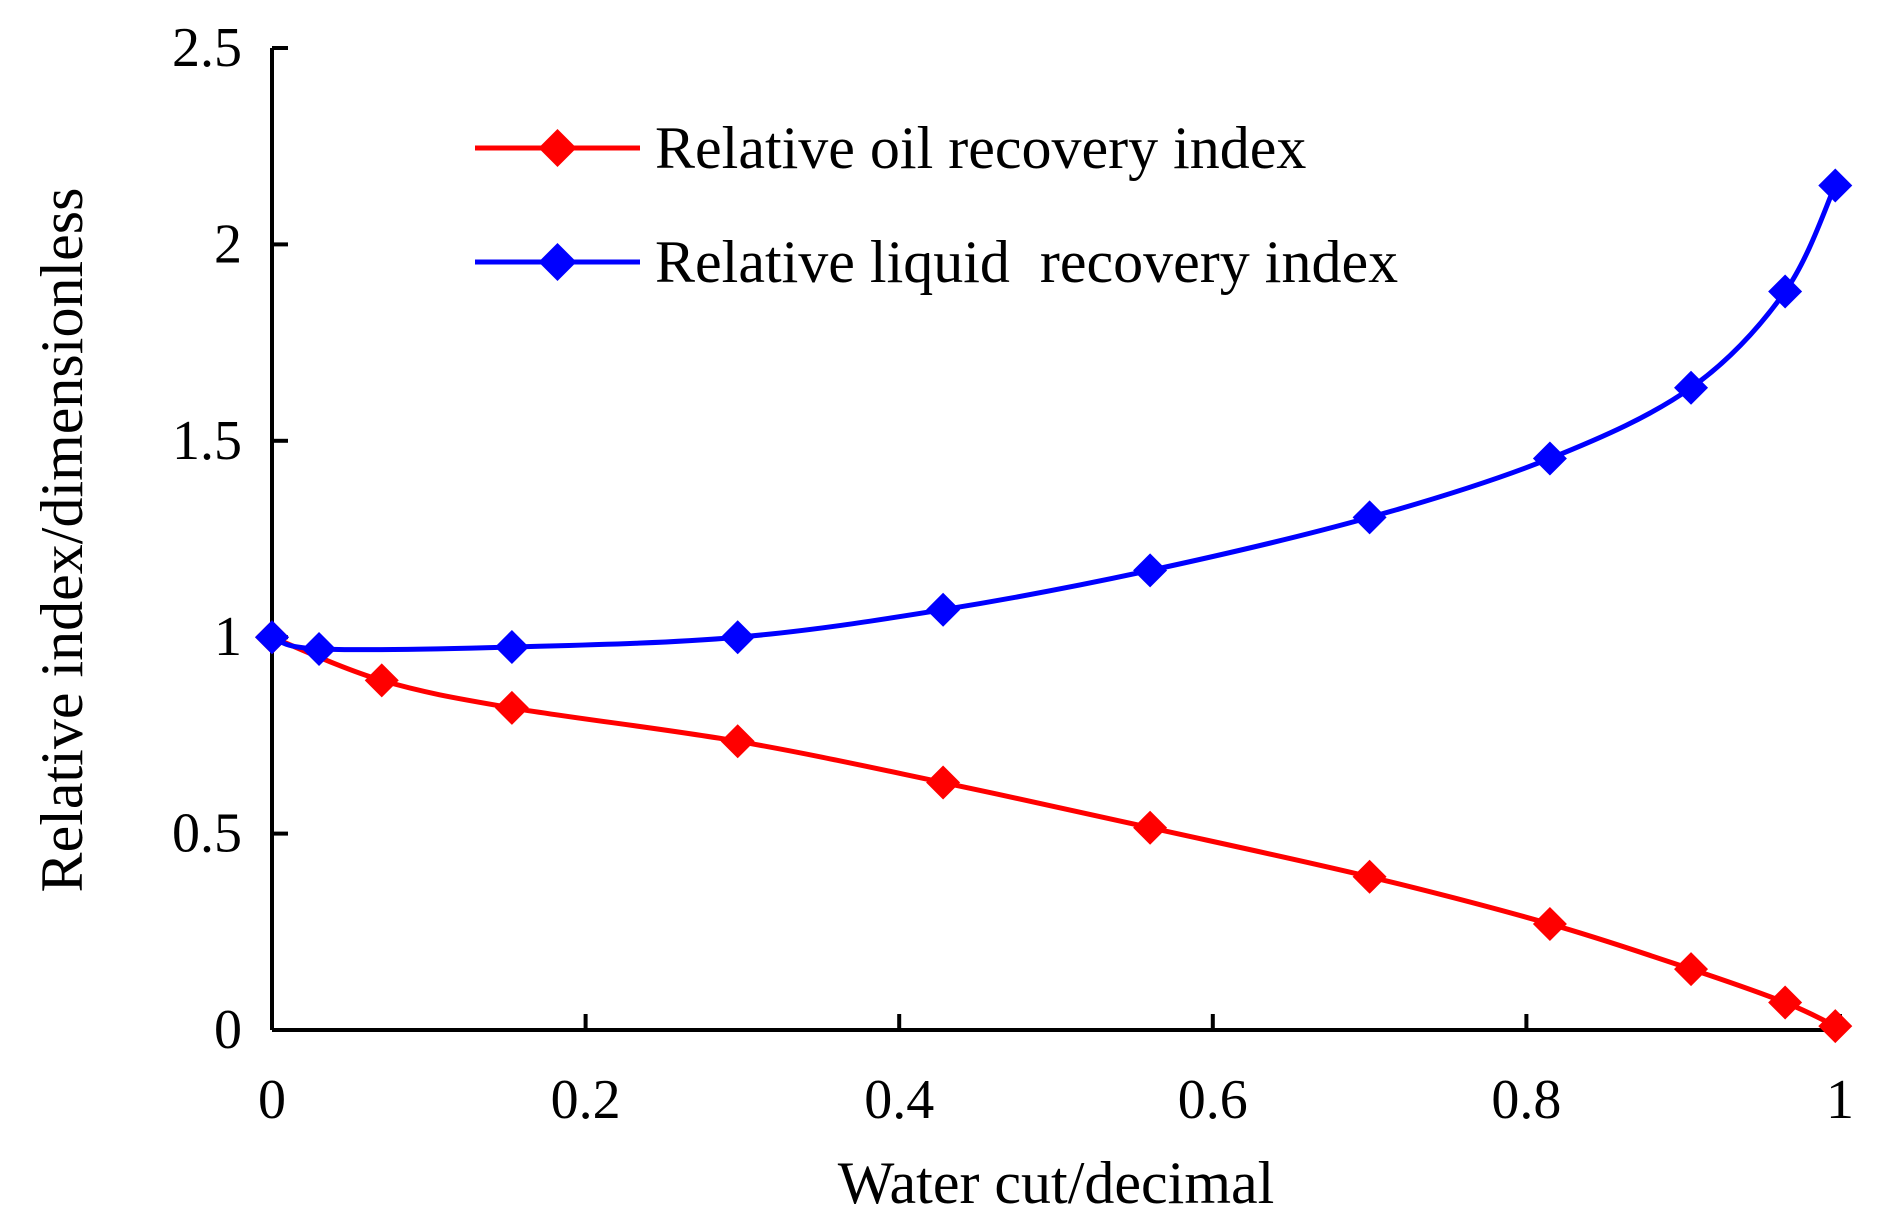 This screenshot has width=1878, height=1228. Describe the element at coordinates (230, 539) in the screenshot. I see `y-axis-ticks: 0 0.5 1 1.5 2 2.5` at that location.